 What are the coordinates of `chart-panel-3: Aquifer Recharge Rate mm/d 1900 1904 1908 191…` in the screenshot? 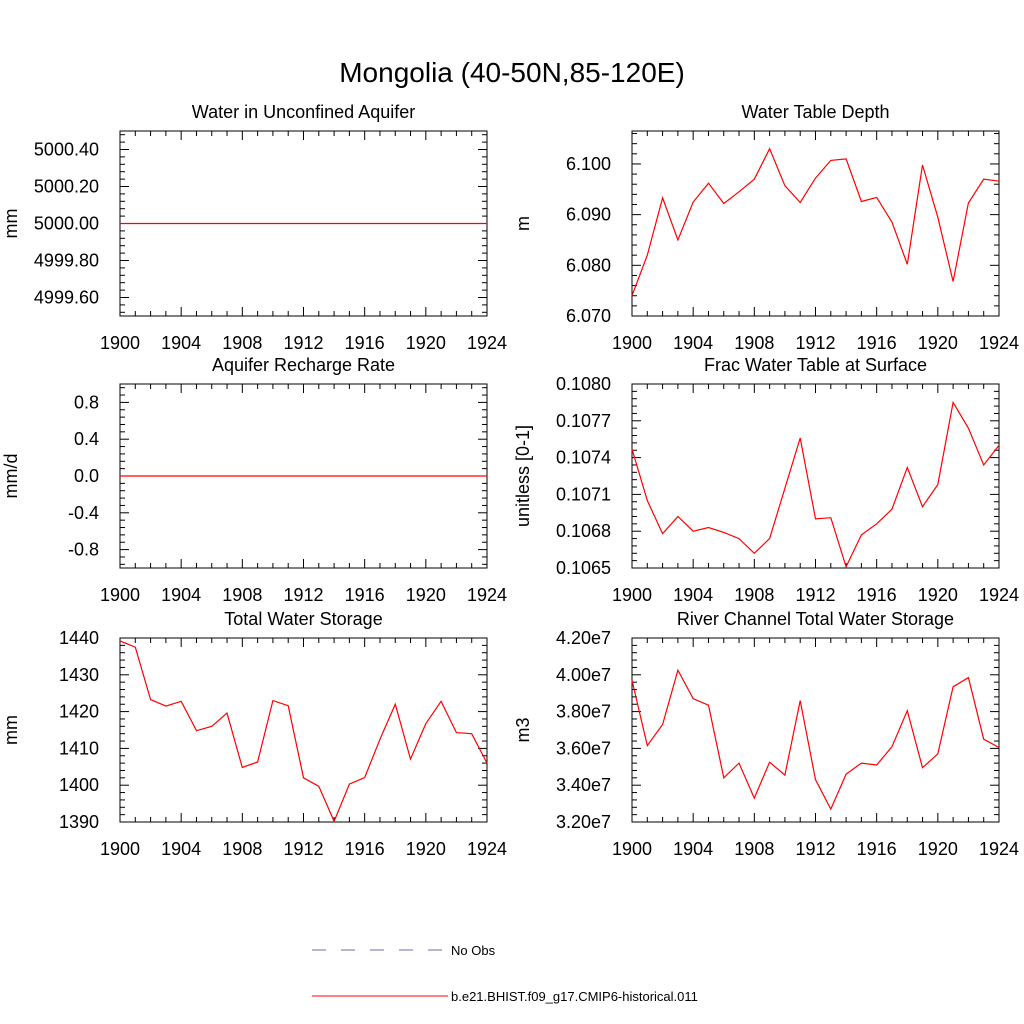 It's located at (254, 480).